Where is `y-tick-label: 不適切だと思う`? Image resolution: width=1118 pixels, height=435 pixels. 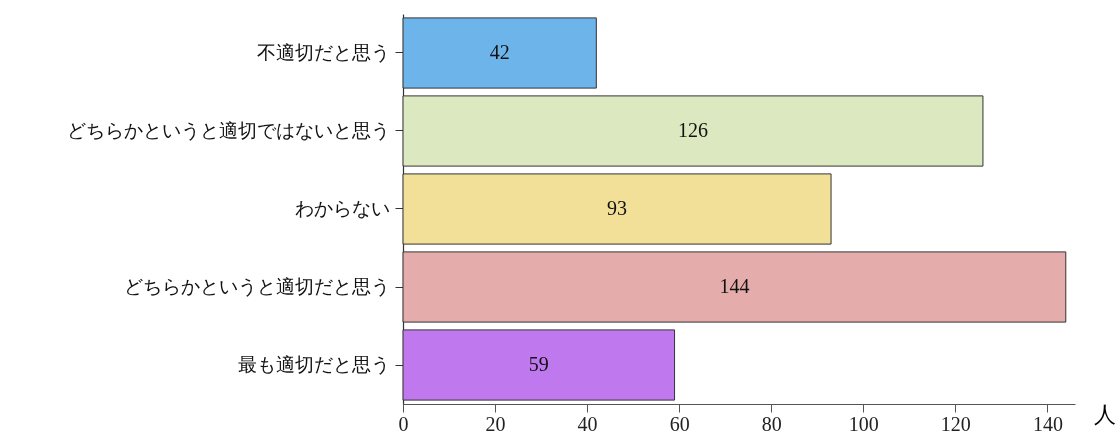
y-tick-label: 不適切だと思う is located at coordinates (323, 52).